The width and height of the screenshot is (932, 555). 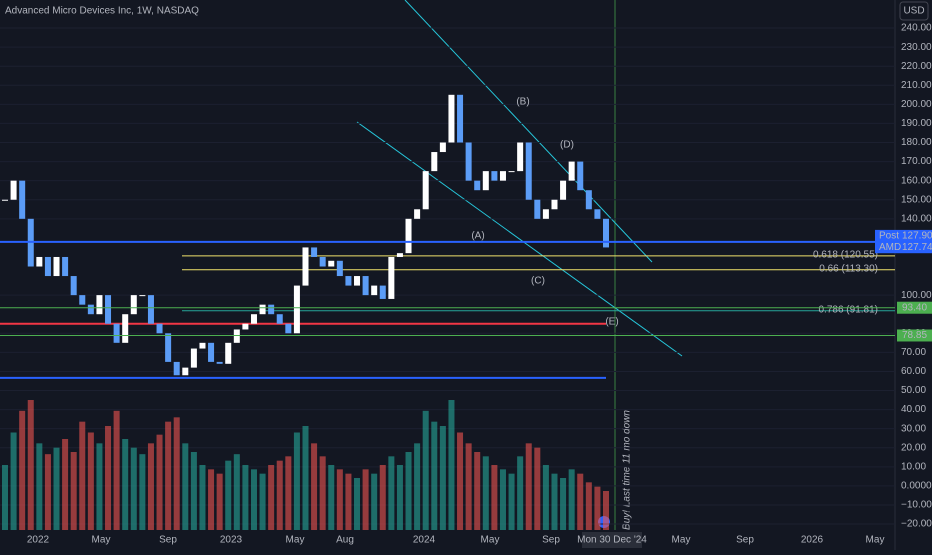 What do you see at coordinates (916, 47) in the screenshot?
I see `y-tick-label: 230.00` at bounding box center [916, 47].